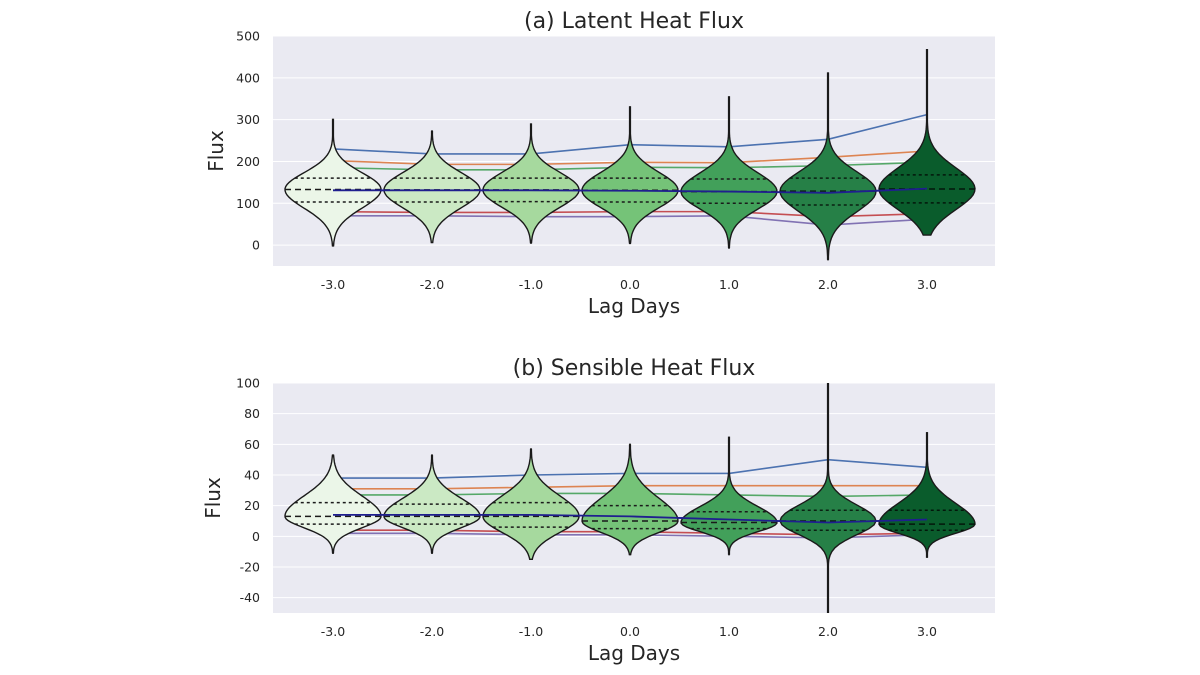 The width and height of the screenshot is (1200, 675). Describe the element at coordinates (248, 141) in the screenshot. I see `y-tick-labels: 0 100 200 300 400 500` at that location.